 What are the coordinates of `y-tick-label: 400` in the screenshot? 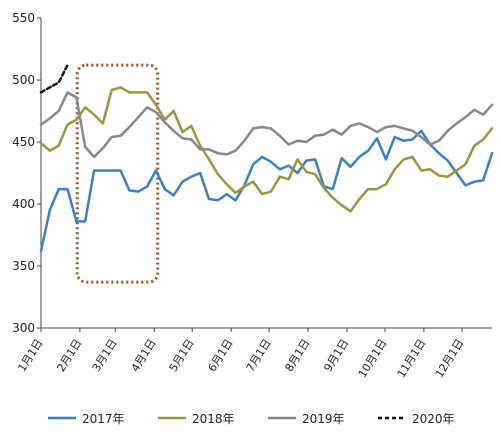 It's located at (23, 204).